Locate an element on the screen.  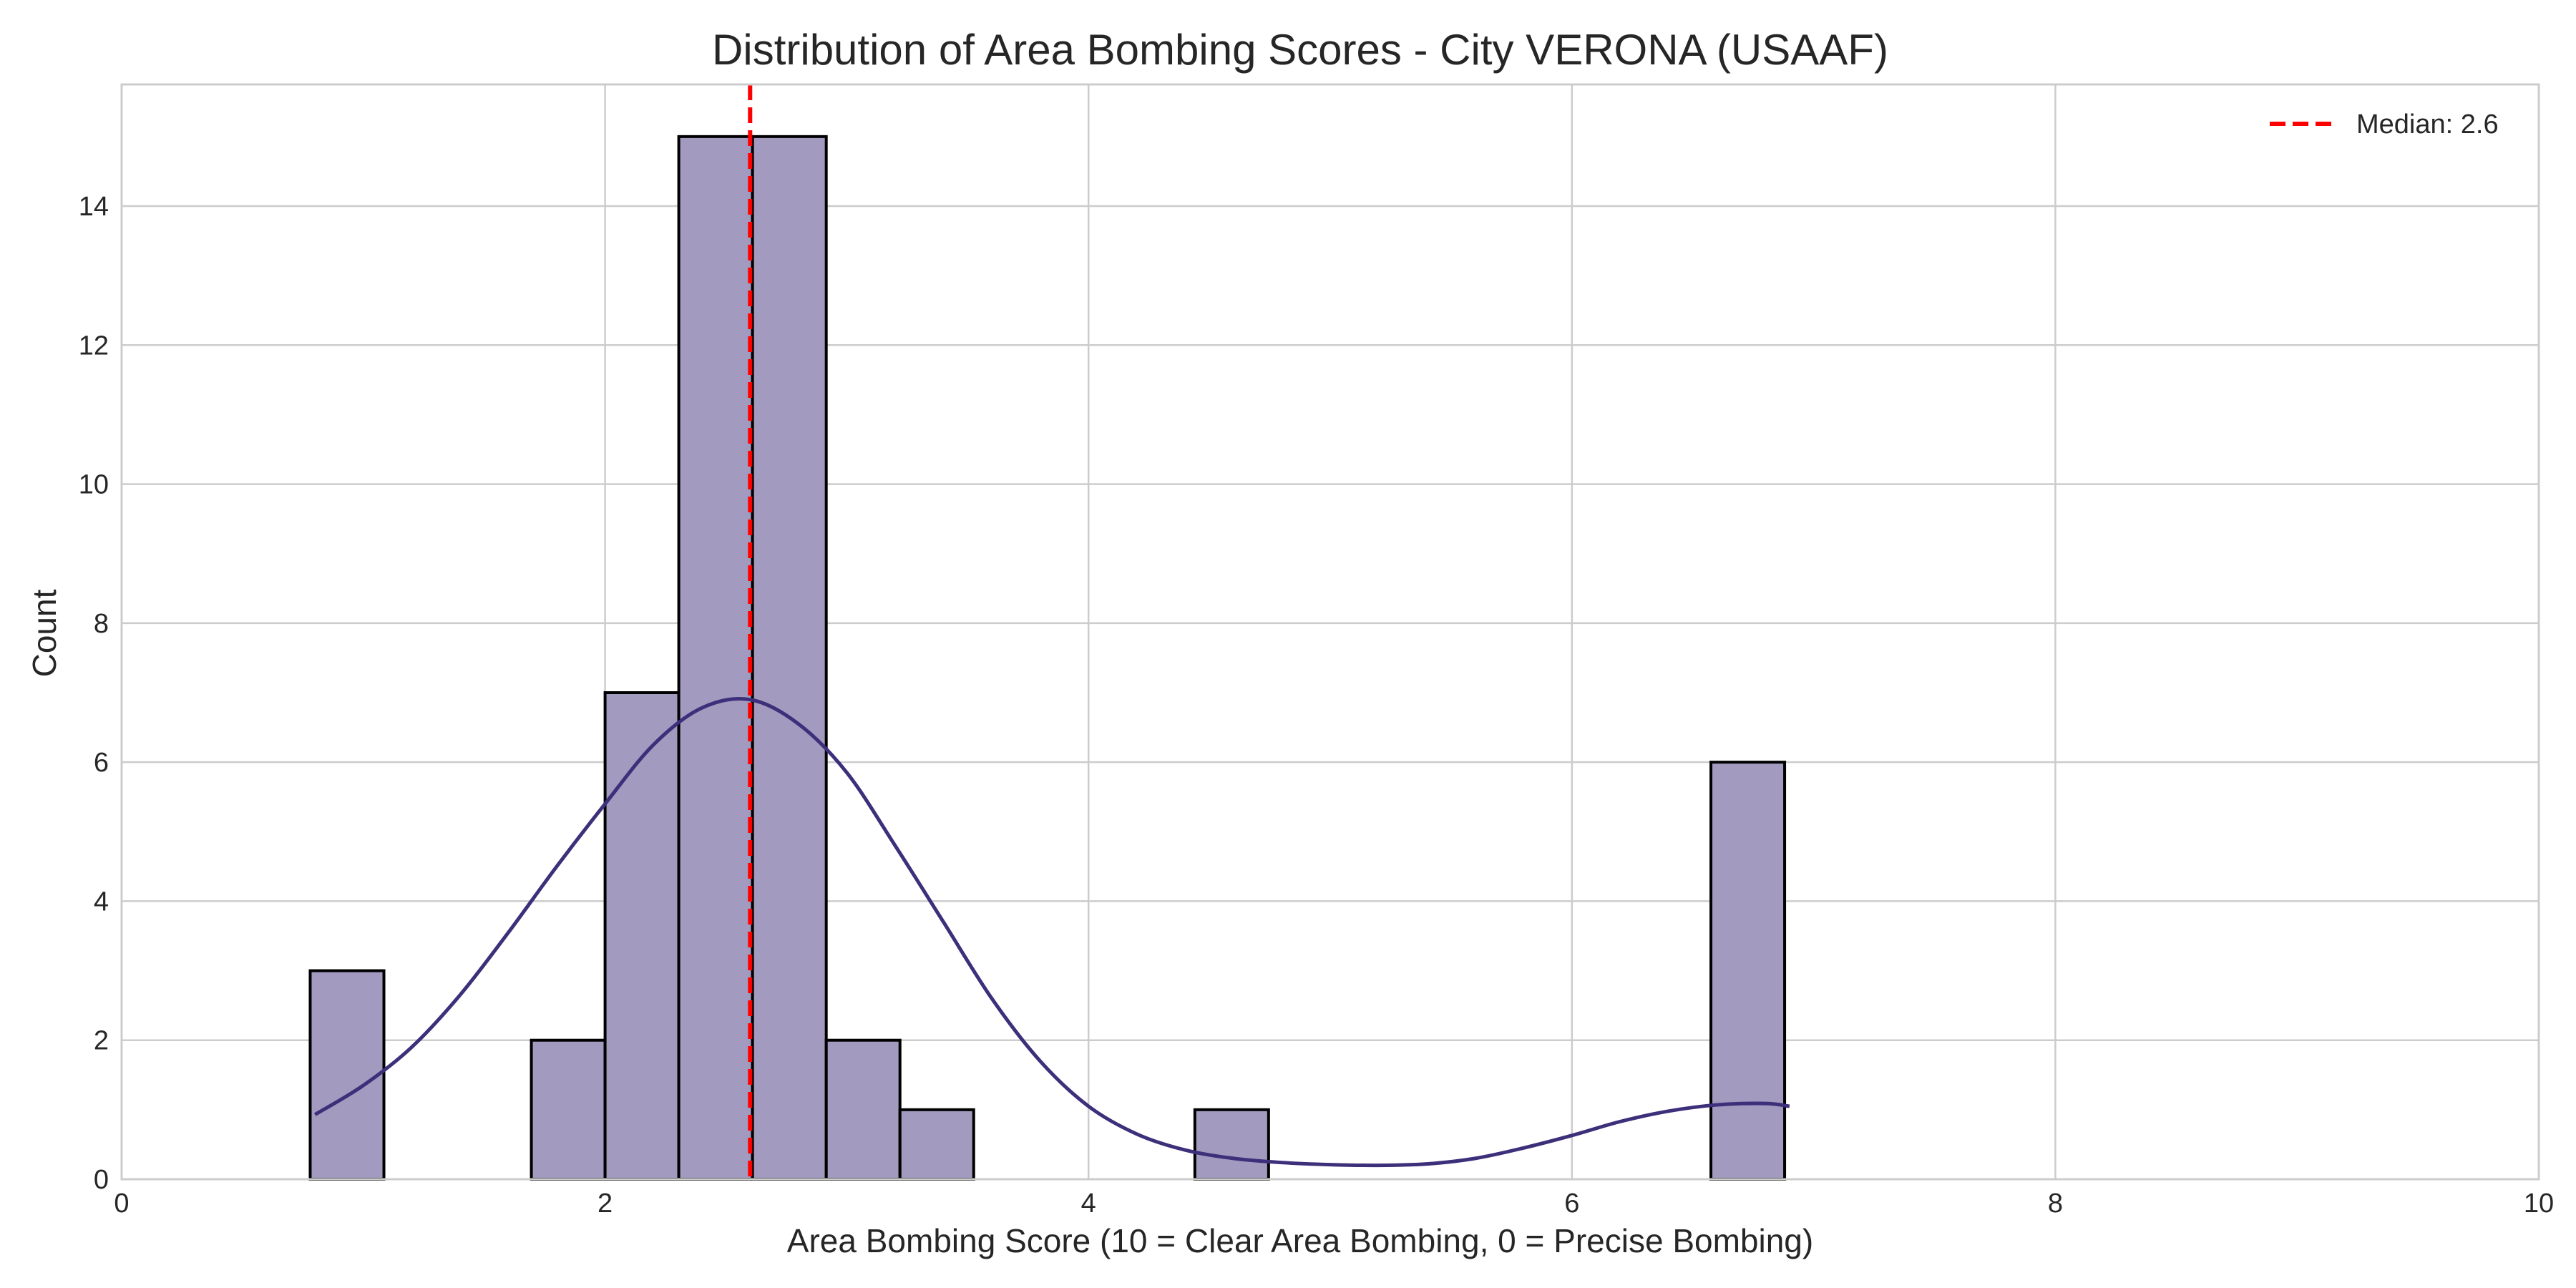
legend-median-label: Median: 2.6 is located at coordinates (2427, 124).